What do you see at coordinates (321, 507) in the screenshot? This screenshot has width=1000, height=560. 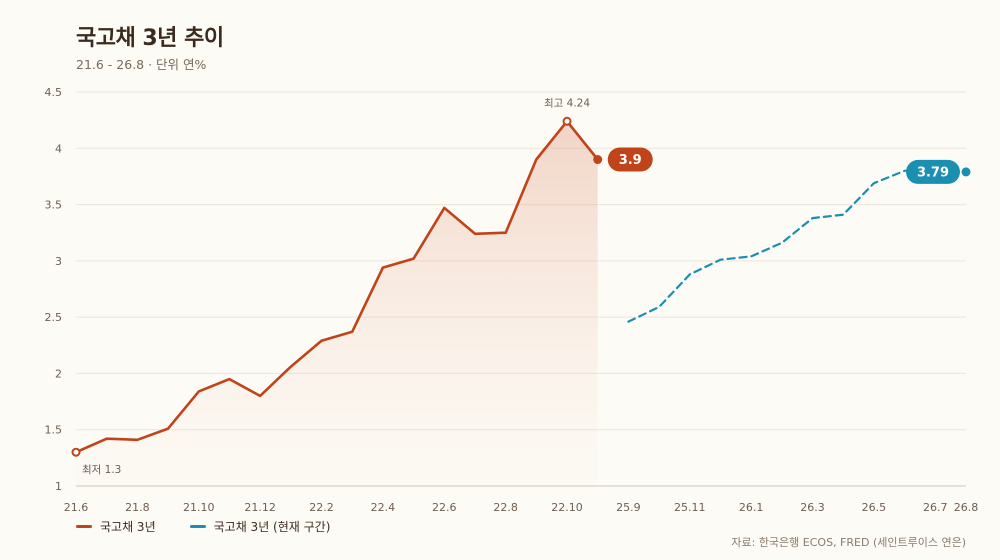 I see `x-tick-label: 22.2` at bounding box center [321, 507].